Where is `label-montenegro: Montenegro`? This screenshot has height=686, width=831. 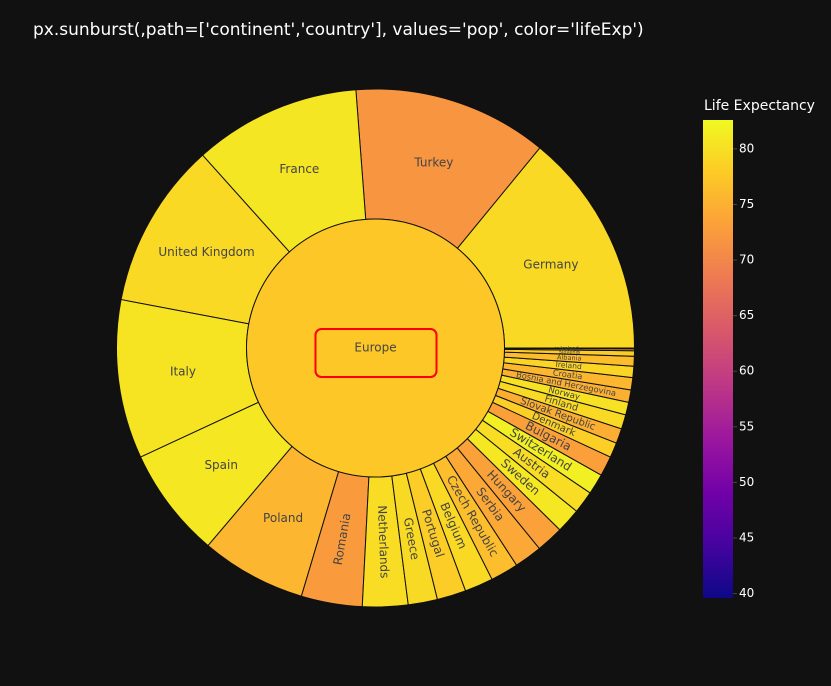 label-montenegro: Montenegro is located at coordinates (569, 350).